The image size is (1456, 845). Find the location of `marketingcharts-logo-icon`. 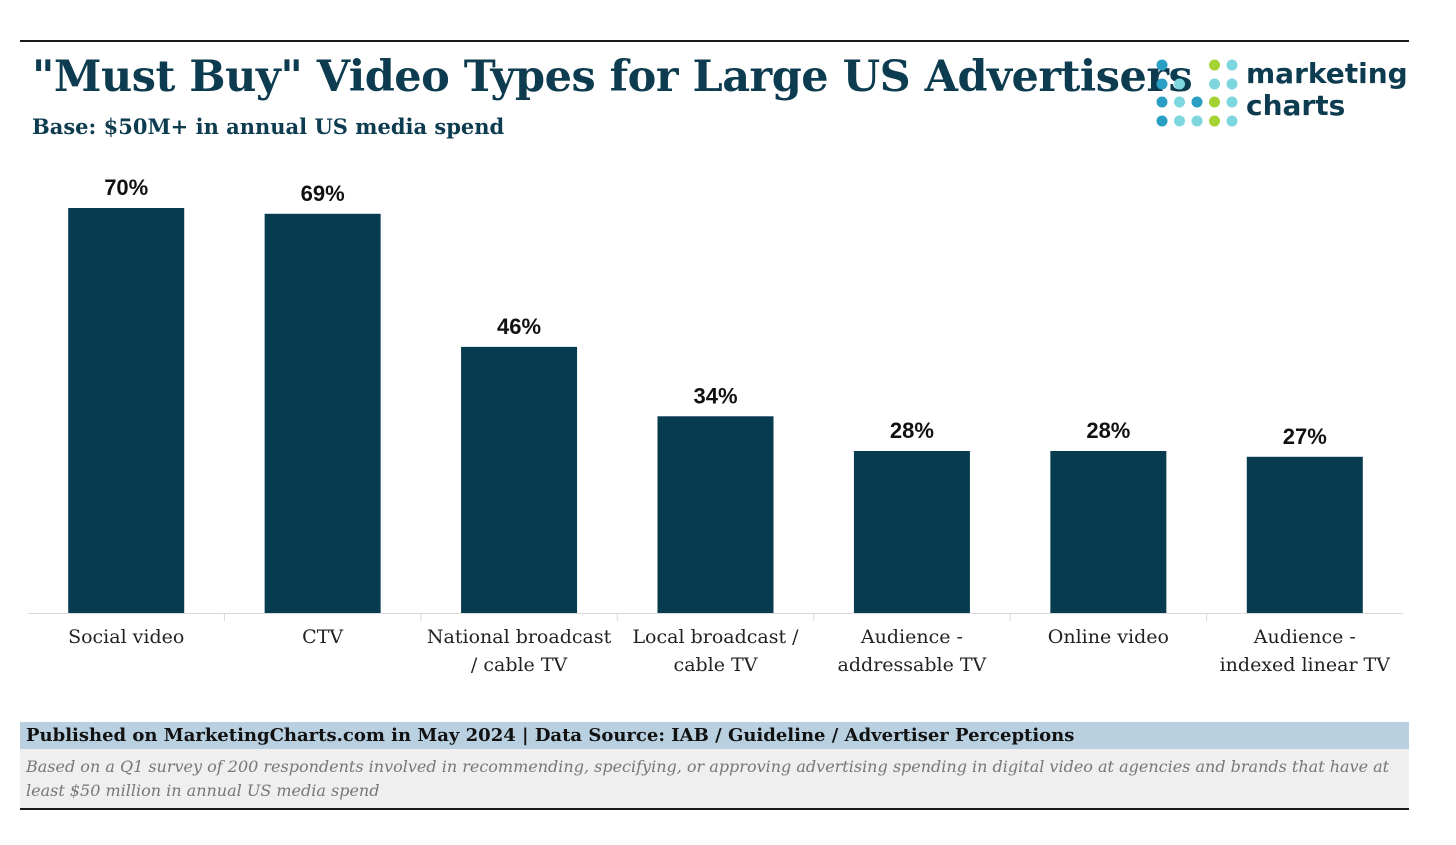

marketingcharts-logo-icon is located at coordinates (1197, 93).